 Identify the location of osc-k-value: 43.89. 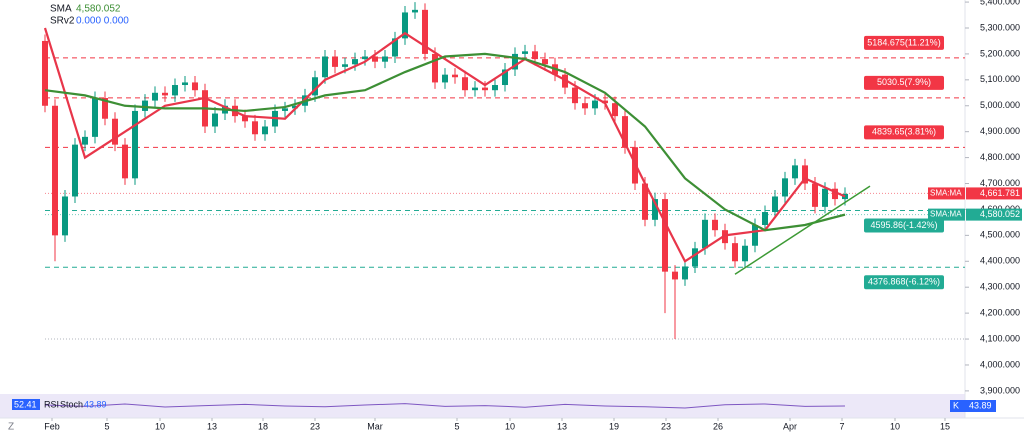
(980, 405).